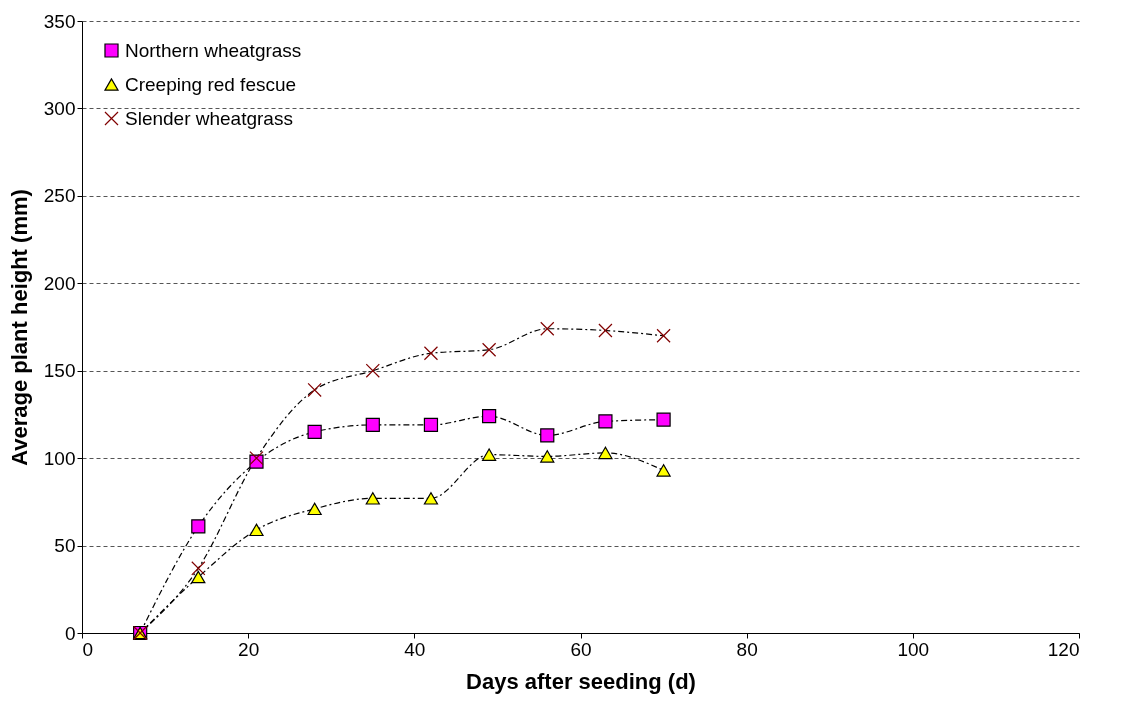  I want to click on x-tick-label: 20, so click(249, 649).